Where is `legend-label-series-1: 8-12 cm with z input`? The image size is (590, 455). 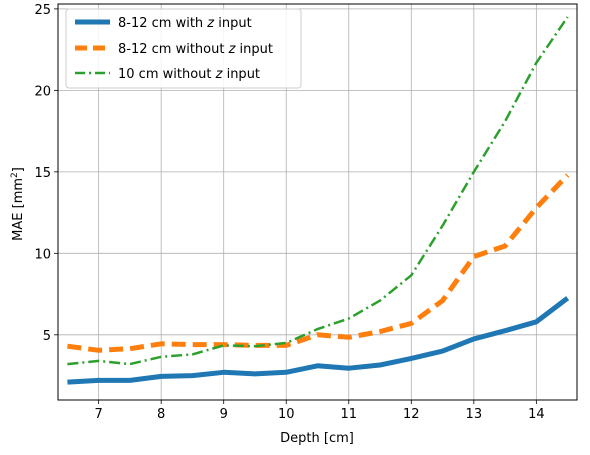
legend-label-series-1: 8-12 cm with z input is located at coordinates (185, 23).